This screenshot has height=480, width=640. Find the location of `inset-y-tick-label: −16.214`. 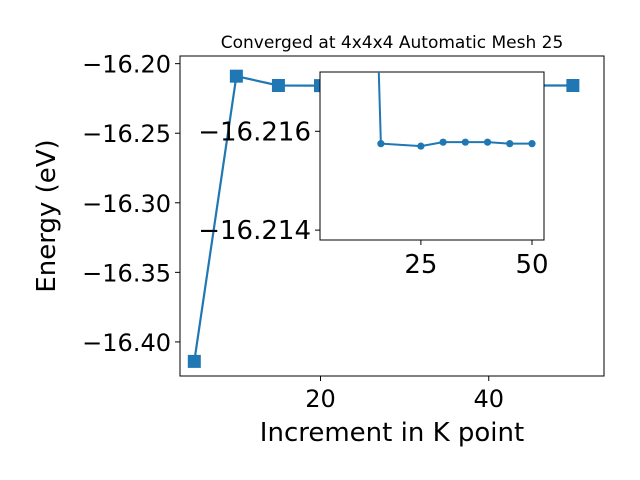

inset-y-tick-label: −16.214 is located at coordinates (254, 231).